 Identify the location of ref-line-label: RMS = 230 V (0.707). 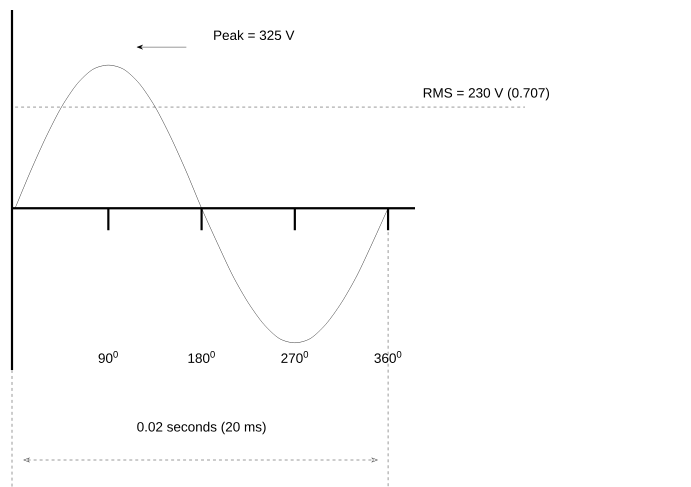
(487, 94).